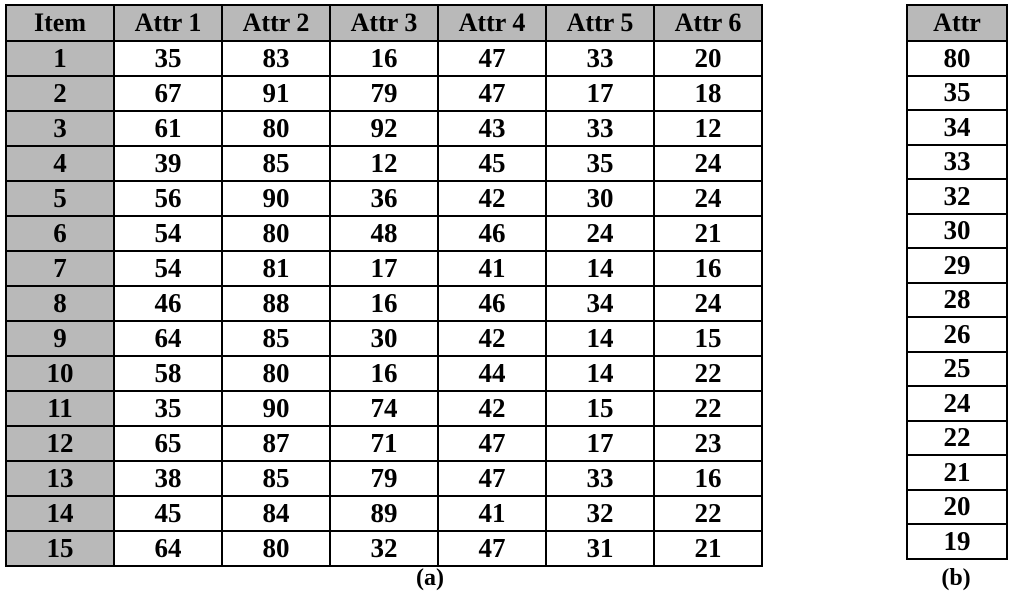 The width and height of the screenshot is (1023, 607). I want to click on table-cell: 44, so click(492, 373).